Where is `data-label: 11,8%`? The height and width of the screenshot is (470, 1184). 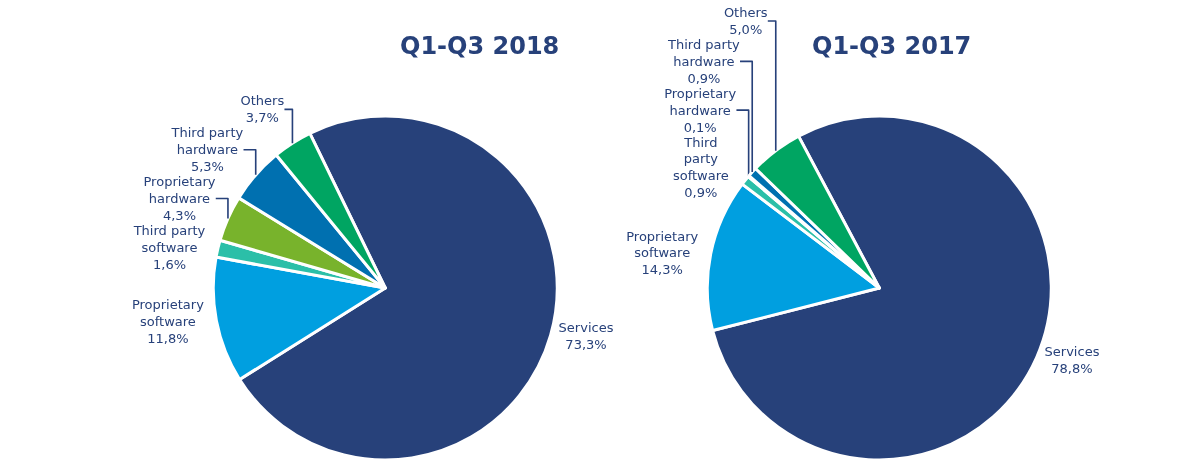 data-label: 11,8% is located at coordinates (168, 338).